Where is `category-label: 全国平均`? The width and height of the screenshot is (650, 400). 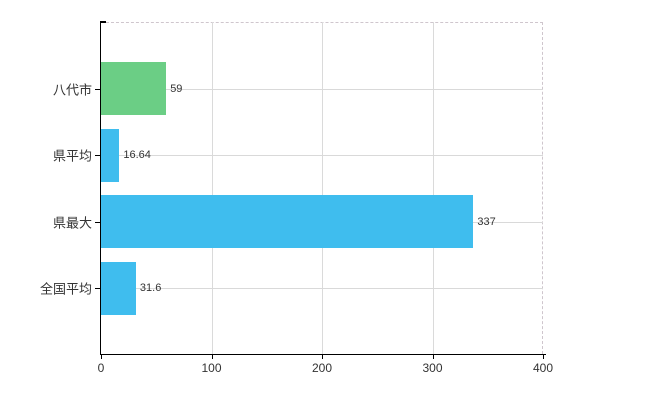 category-label: 全国平均 is located at coordinates (65, 289).